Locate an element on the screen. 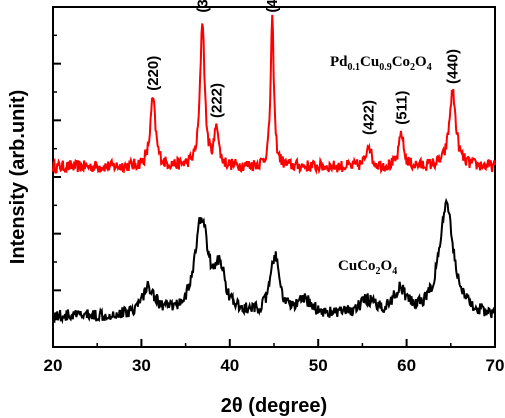  peak-label: (440) is located at coordinates (453, 66).